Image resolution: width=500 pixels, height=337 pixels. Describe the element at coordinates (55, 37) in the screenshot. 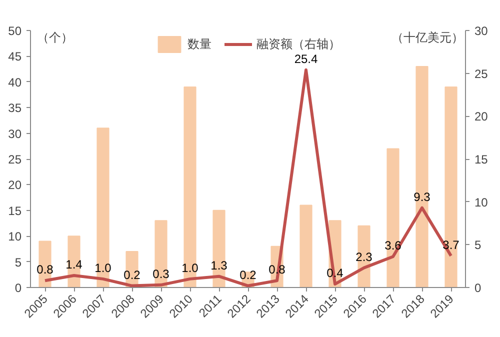

I see `y-axis-title: （个）` at that location.